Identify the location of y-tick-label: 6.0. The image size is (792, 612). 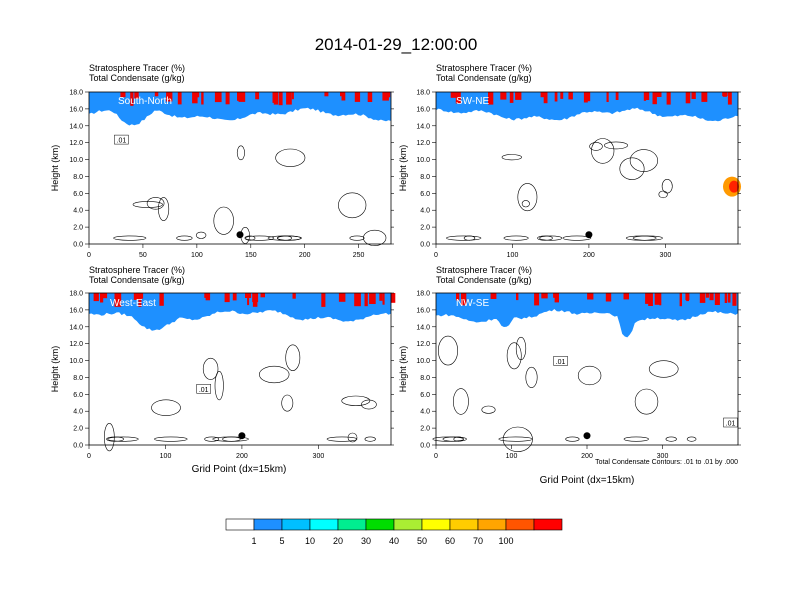
(78, 194).